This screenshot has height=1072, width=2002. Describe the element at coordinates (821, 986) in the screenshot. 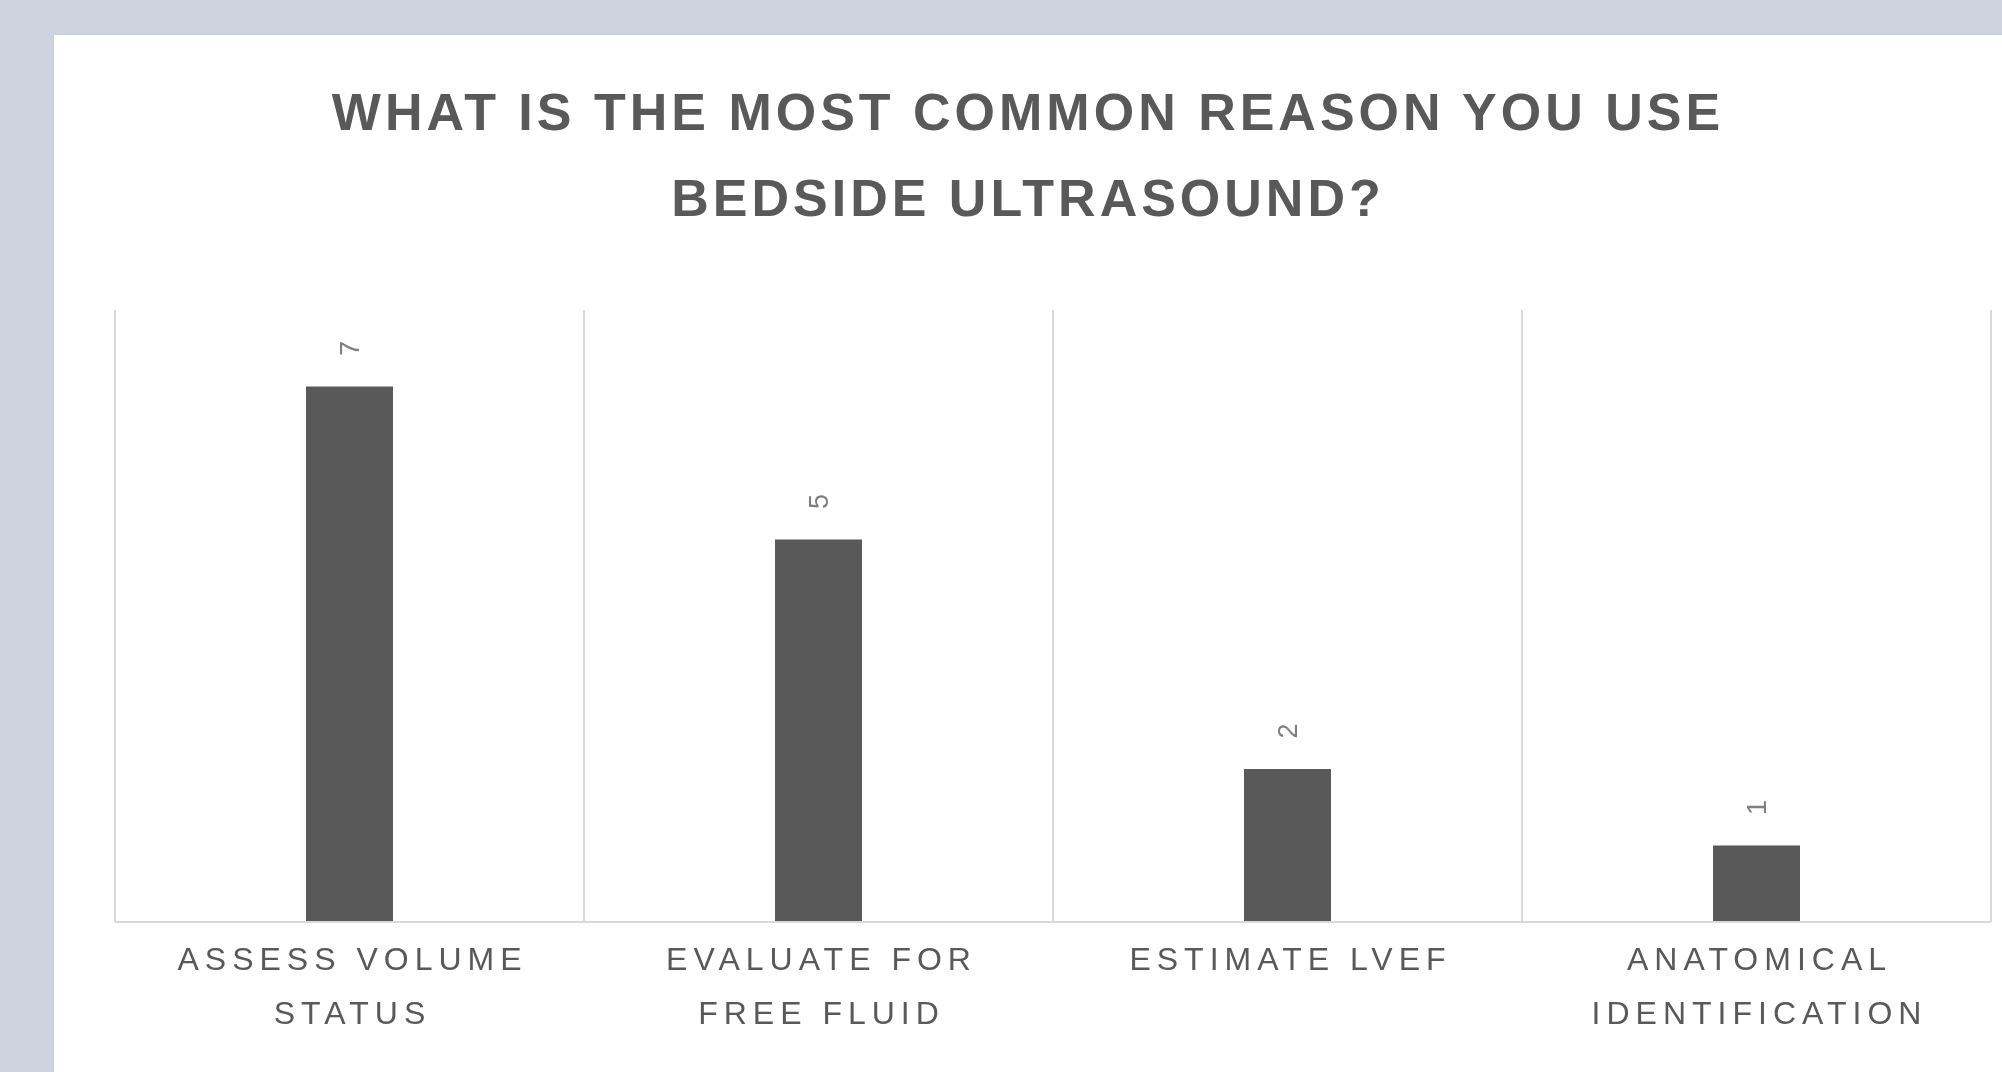

I see `x-tick-label: EVALUATE FOR FREE FLUID` at that location.